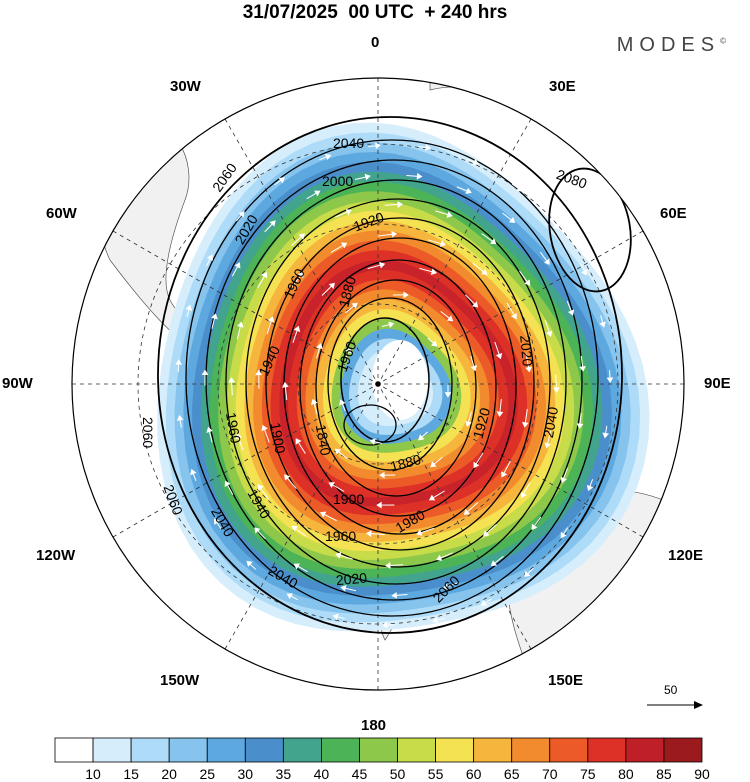  I want to click on lon-label-150e: 150E, so click(566, 680).